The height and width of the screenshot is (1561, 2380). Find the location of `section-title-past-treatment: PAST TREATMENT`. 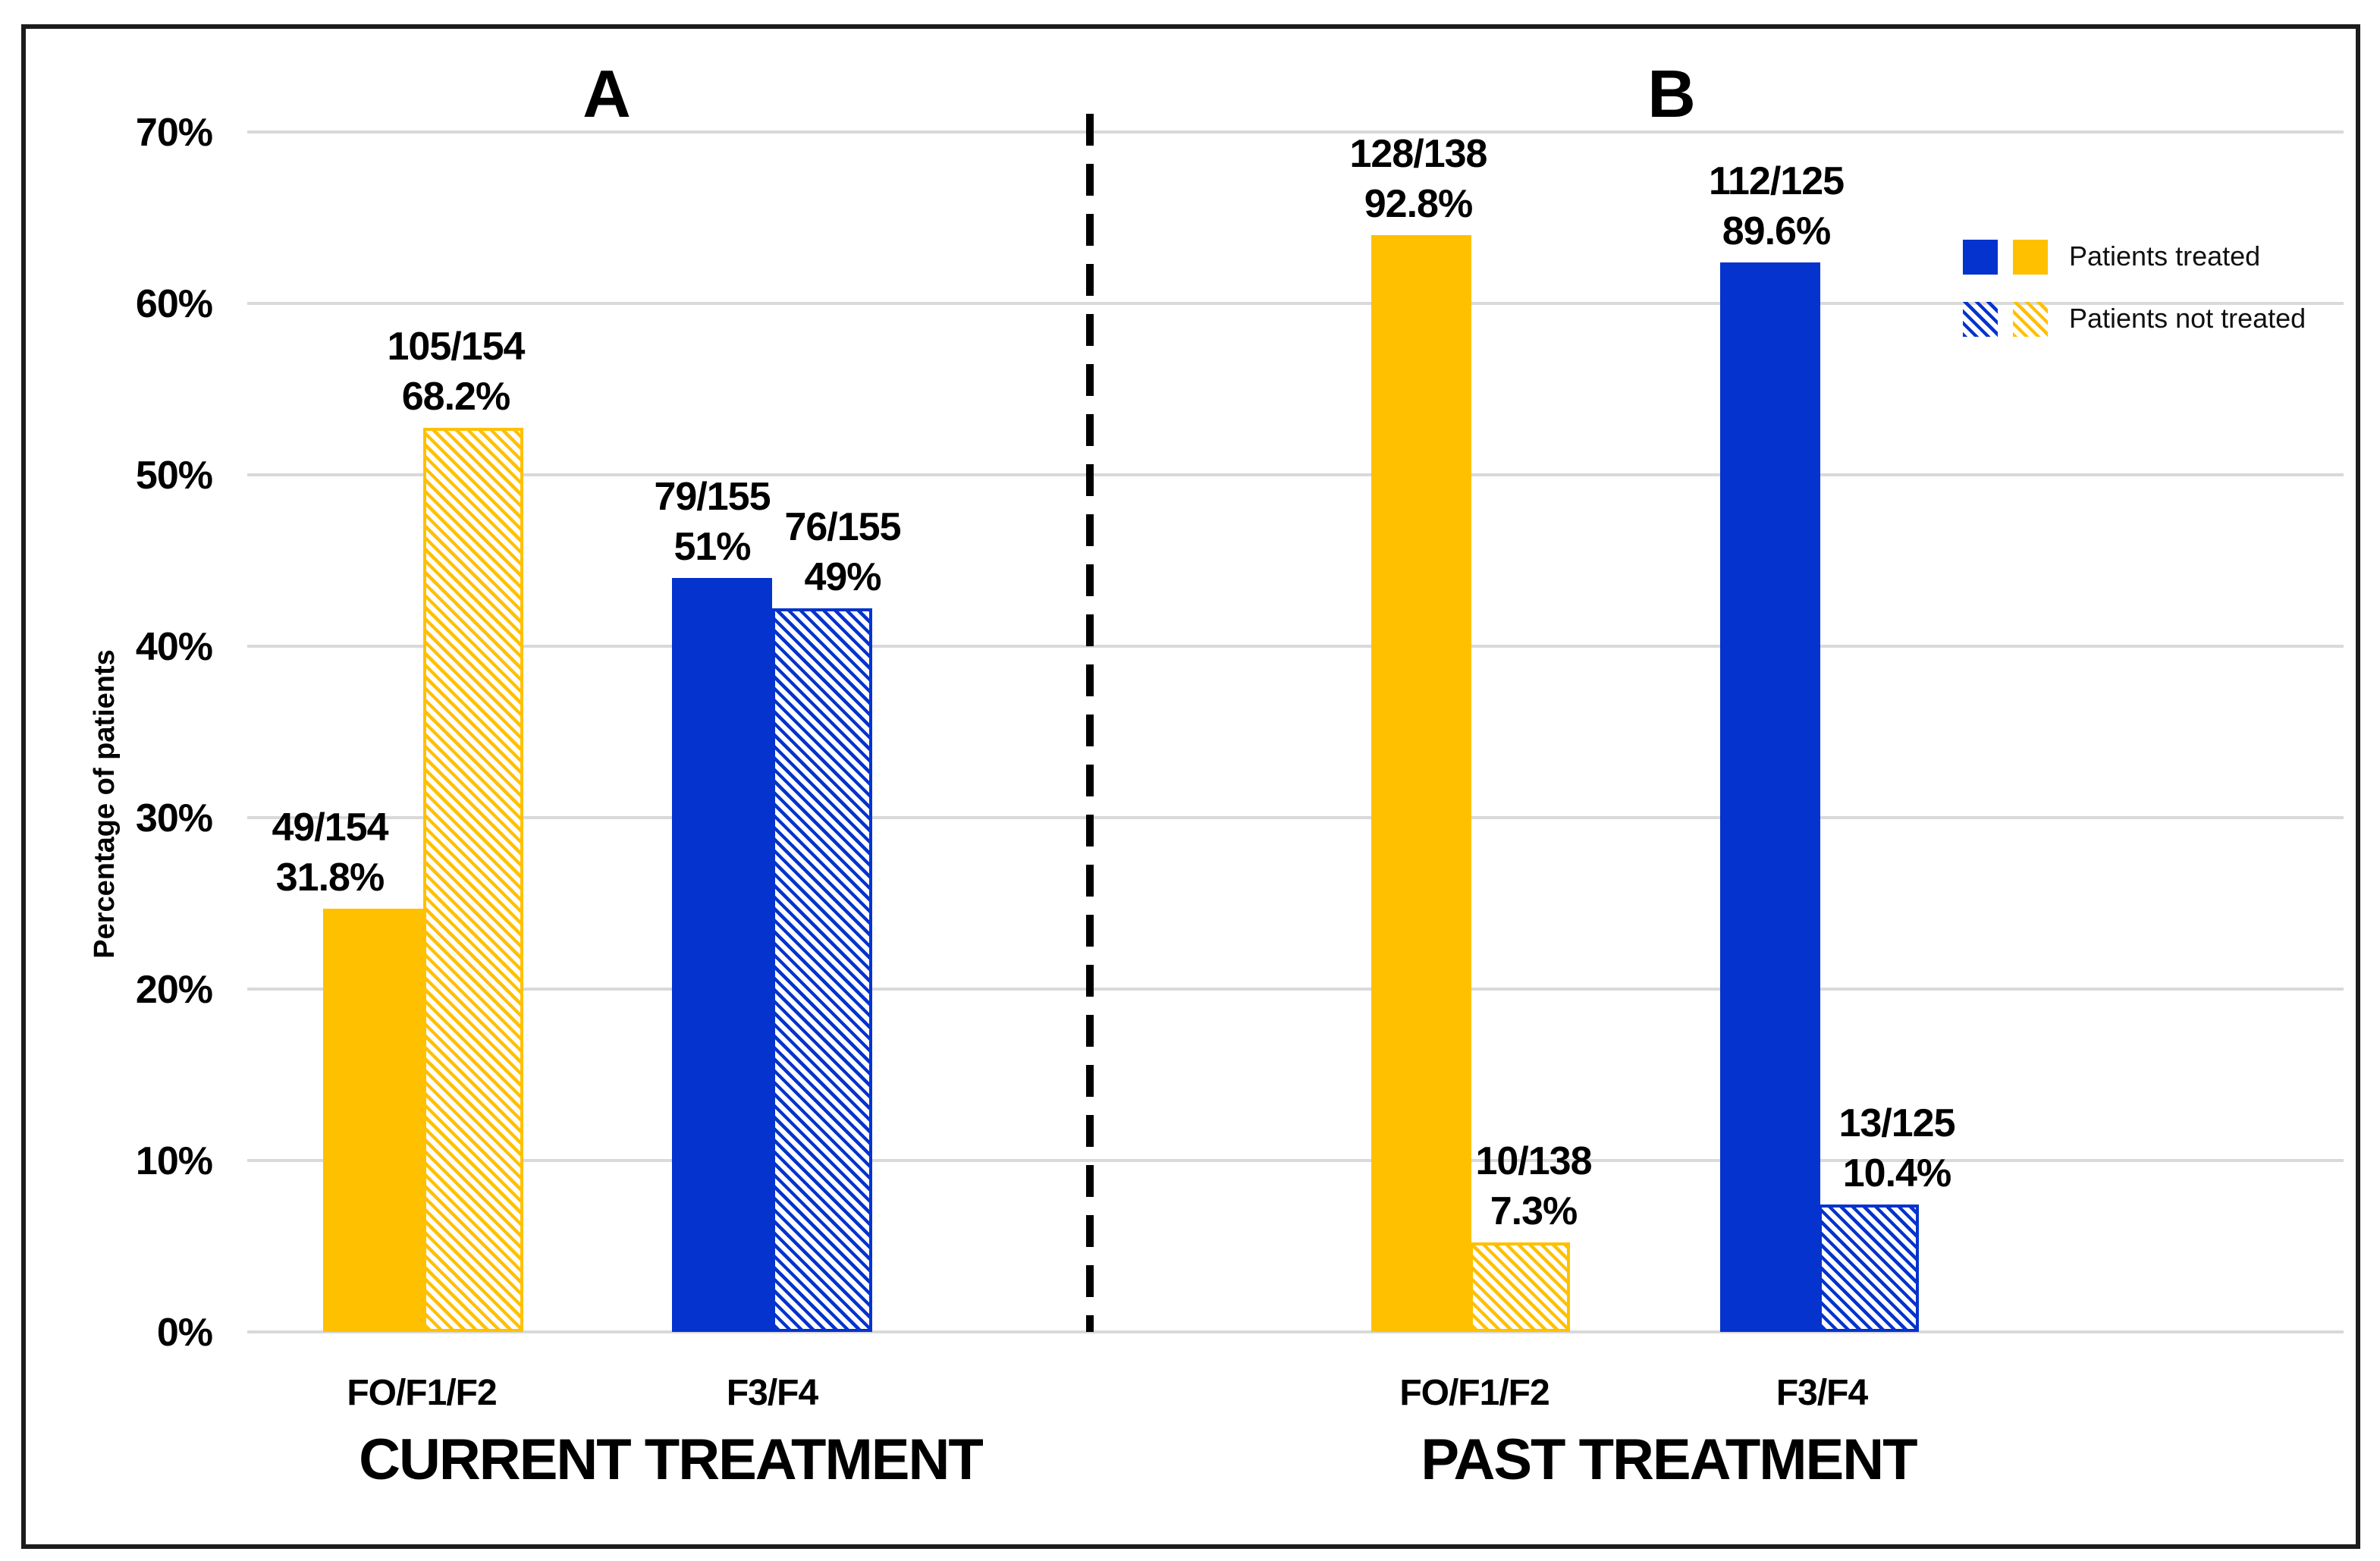

section-title-past-treatment: PAST TREATMENT is located at coordinates (1669, 1461).